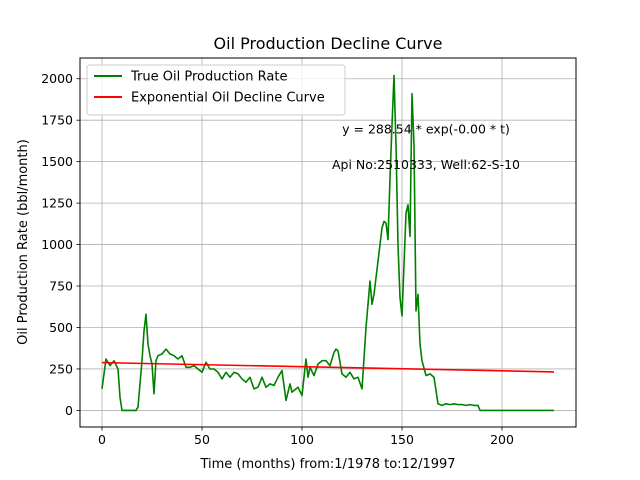 The width and height of the screenshot is (640, 480). I want to click on y-tick-label: 500, so click(61, 327).